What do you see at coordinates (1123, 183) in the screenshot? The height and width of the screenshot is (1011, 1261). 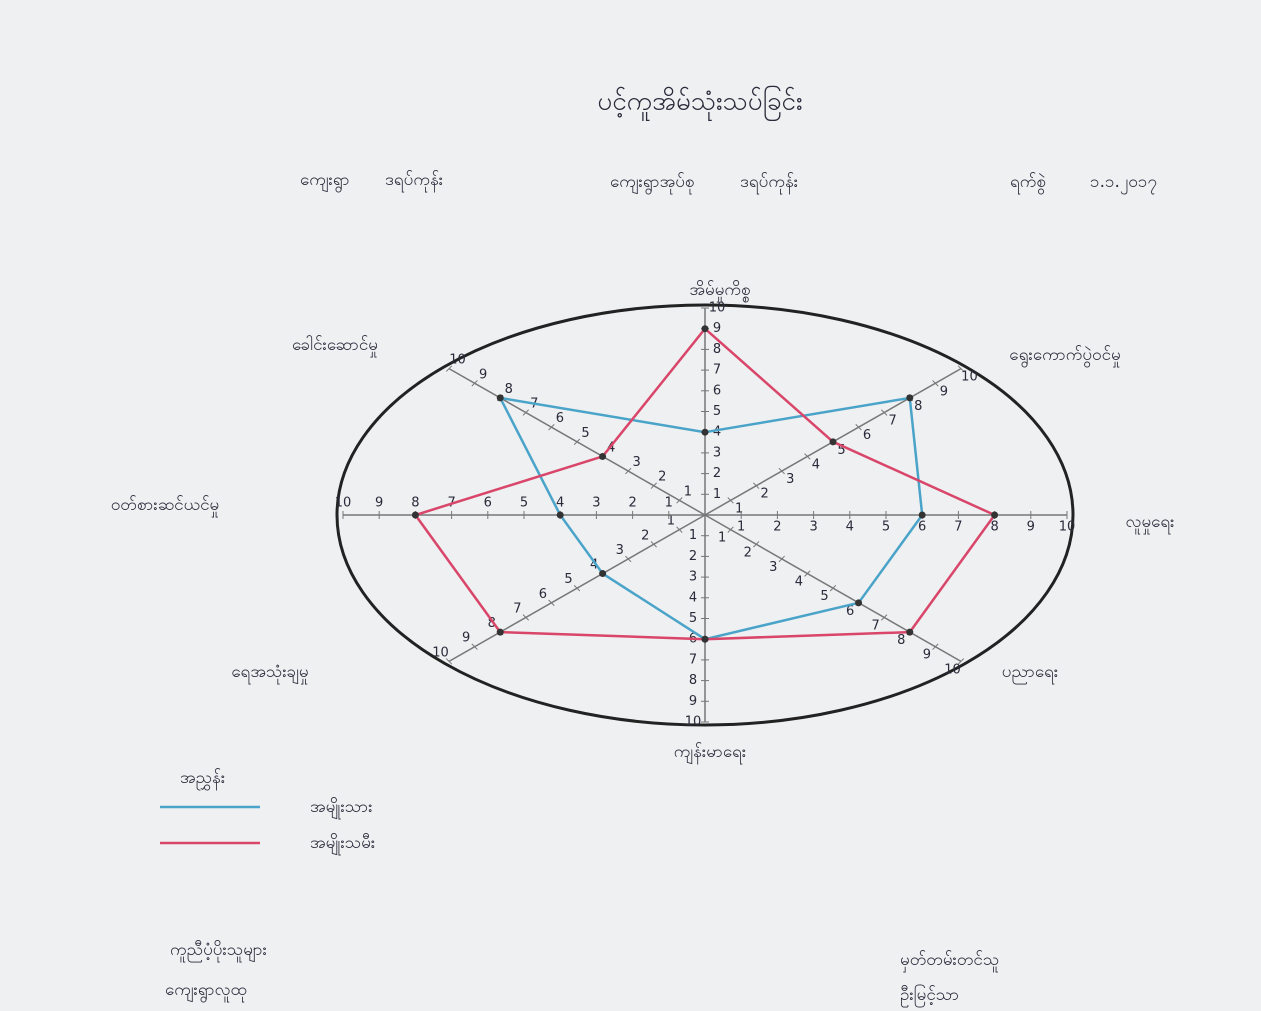 I see `date: ၁.၁.၂၀၁၇` at bounding box center [1123, 183].